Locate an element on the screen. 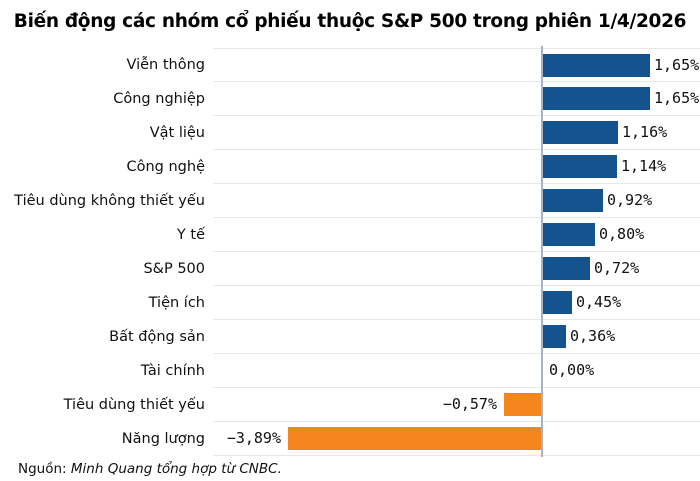  category-label: Công nghiệp is located at coordinates (159, 99).